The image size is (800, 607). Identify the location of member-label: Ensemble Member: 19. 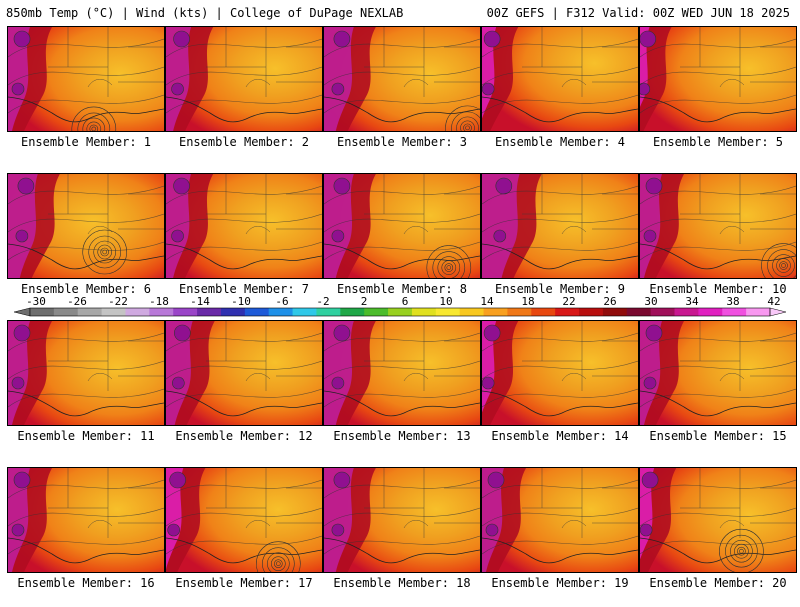
(560, 583).